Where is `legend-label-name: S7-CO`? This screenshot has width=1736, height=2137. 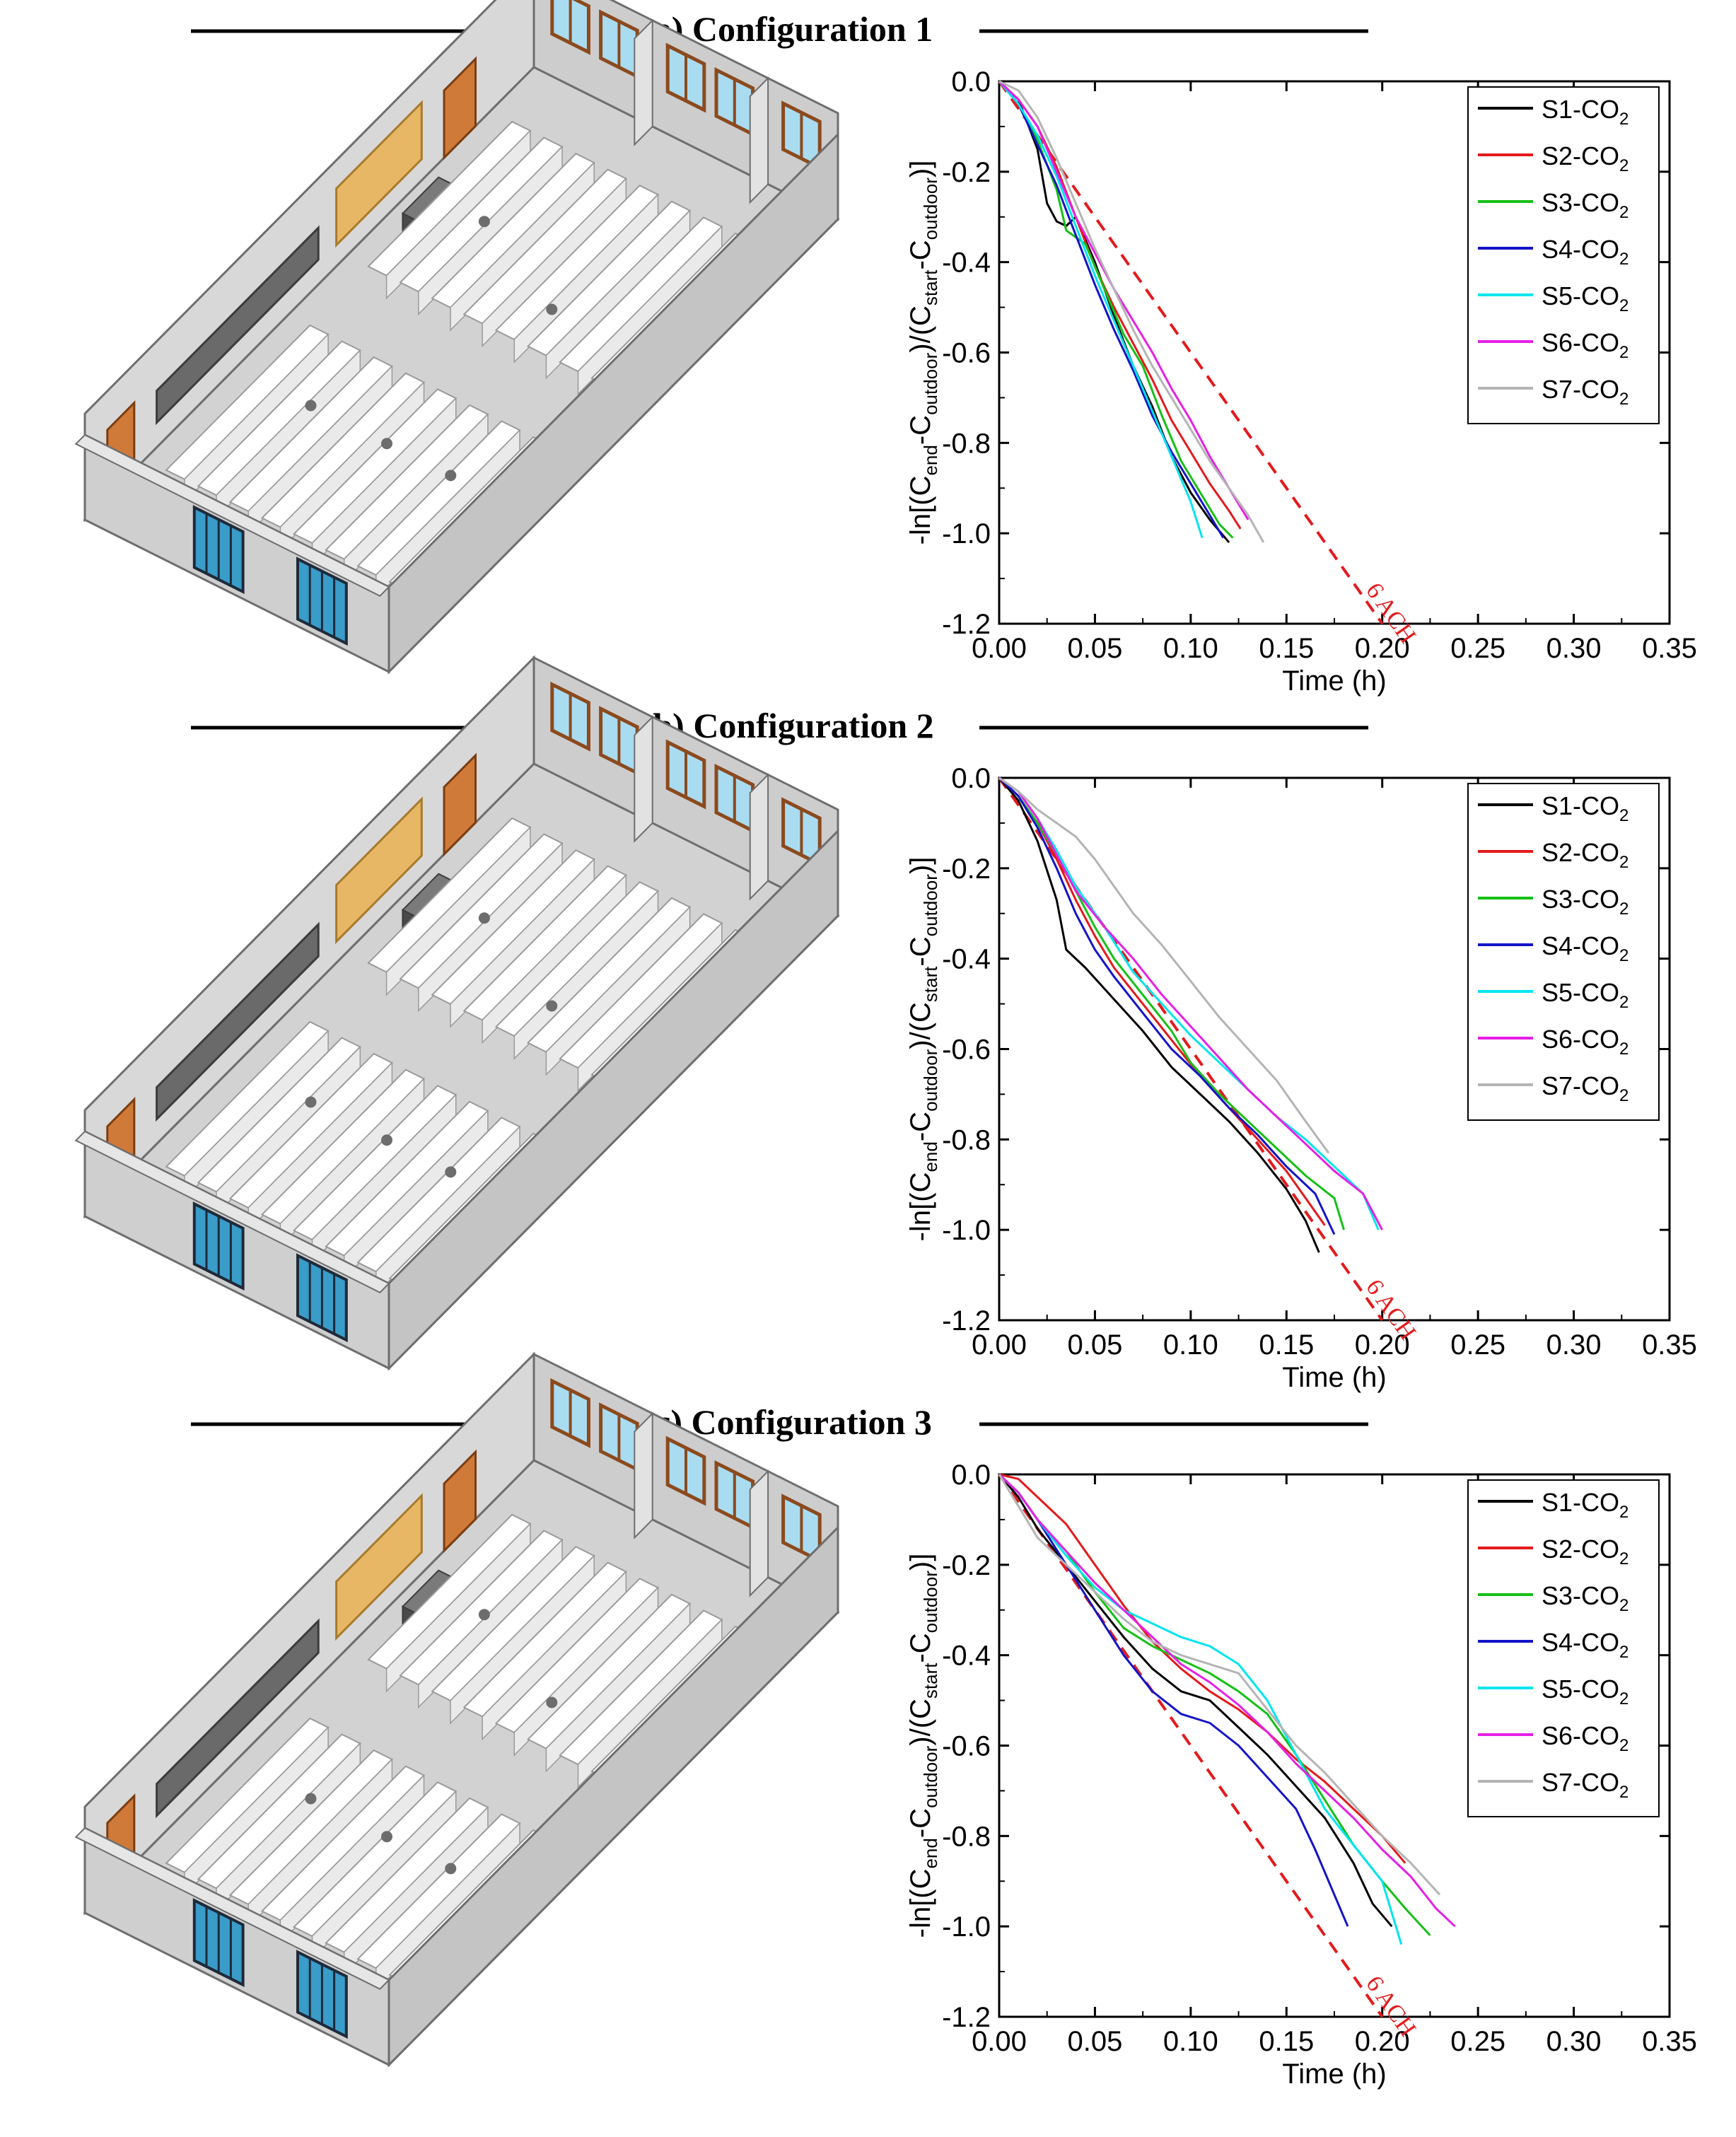
legend-label-name: S7-CO is located at coordinates (1581, 1085).